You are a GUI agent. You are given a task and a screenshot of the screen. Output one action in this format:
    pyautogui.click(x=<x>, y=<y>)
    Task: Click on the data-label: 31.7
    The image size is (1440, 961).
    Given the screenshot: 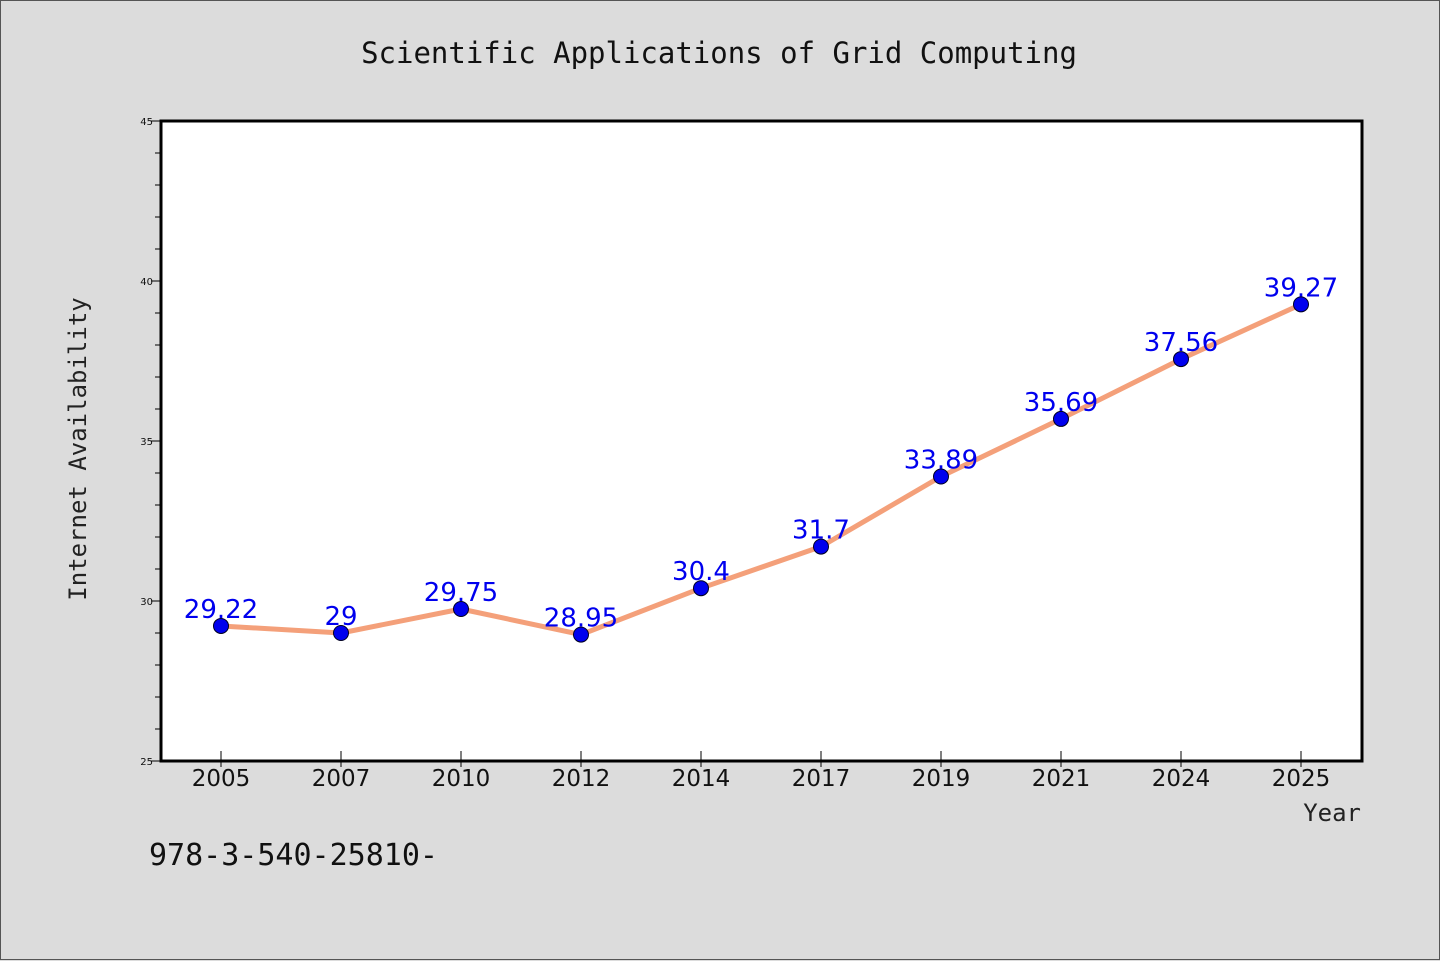 What is the action you would take?
    pyautogui.click(x=821, y=531)
    